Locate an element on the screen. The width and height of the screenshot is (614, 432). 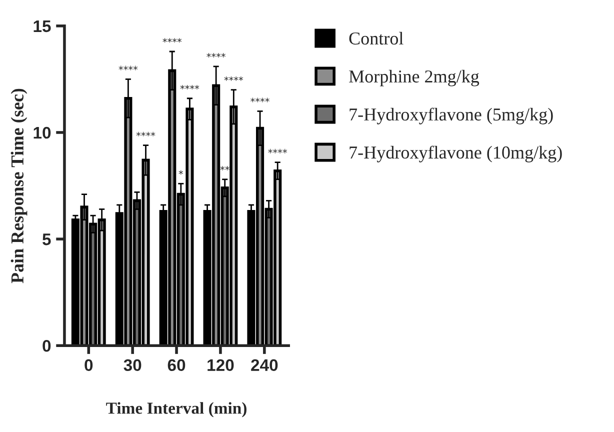
y-tick-label: 15 is located at coordinates (42, 26).